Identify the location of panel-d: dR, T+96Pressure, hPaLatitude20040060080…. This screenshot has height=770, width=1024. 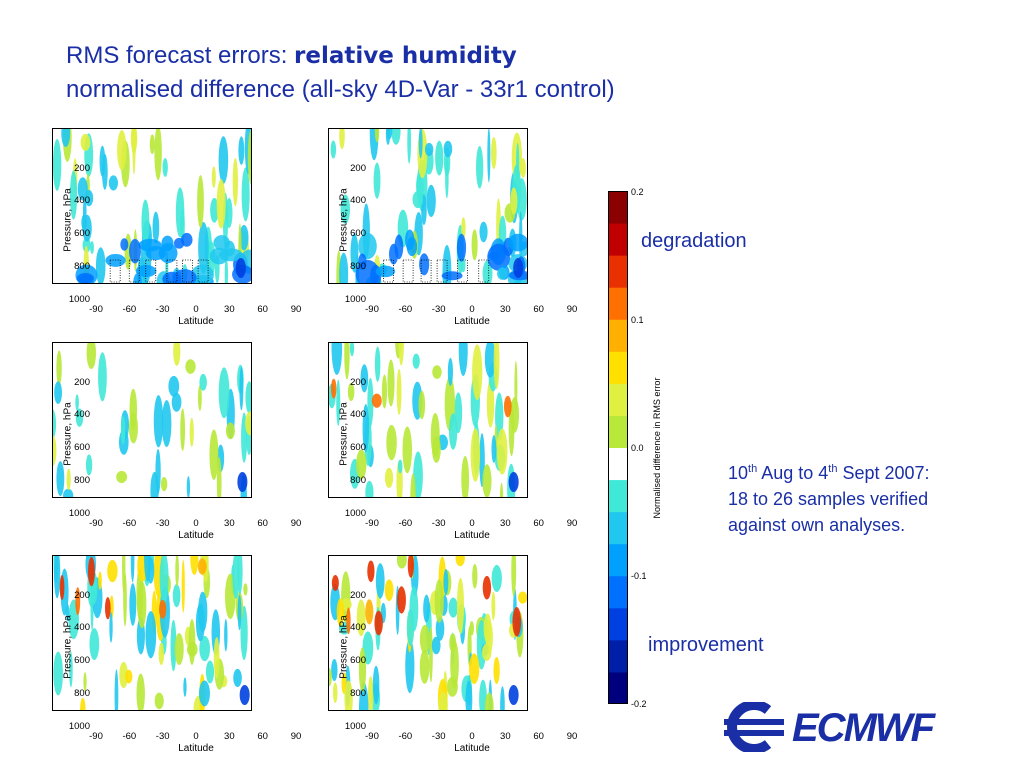
(458, 449).